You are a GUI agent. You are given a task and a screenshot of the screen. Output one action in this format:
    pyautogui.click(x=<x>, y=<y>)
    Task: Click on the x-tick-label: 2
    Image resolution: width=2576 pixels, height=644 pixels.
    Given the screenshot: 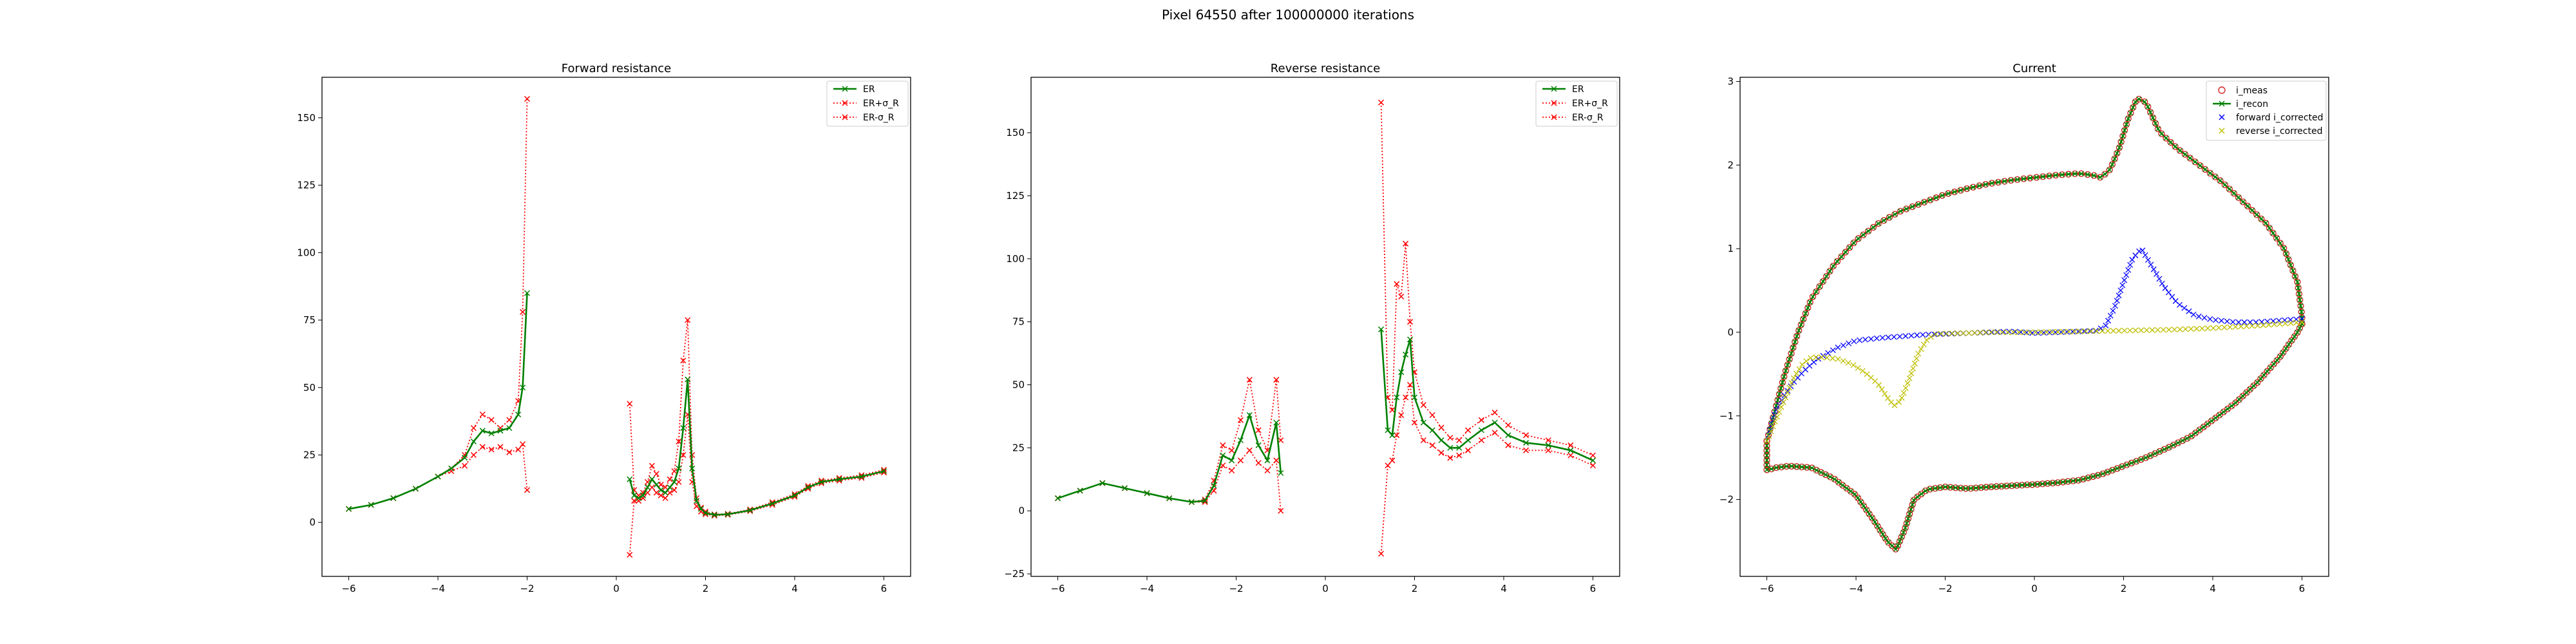 What is the action you would take?
    pyautogui.click(x=1415, y=588)
    